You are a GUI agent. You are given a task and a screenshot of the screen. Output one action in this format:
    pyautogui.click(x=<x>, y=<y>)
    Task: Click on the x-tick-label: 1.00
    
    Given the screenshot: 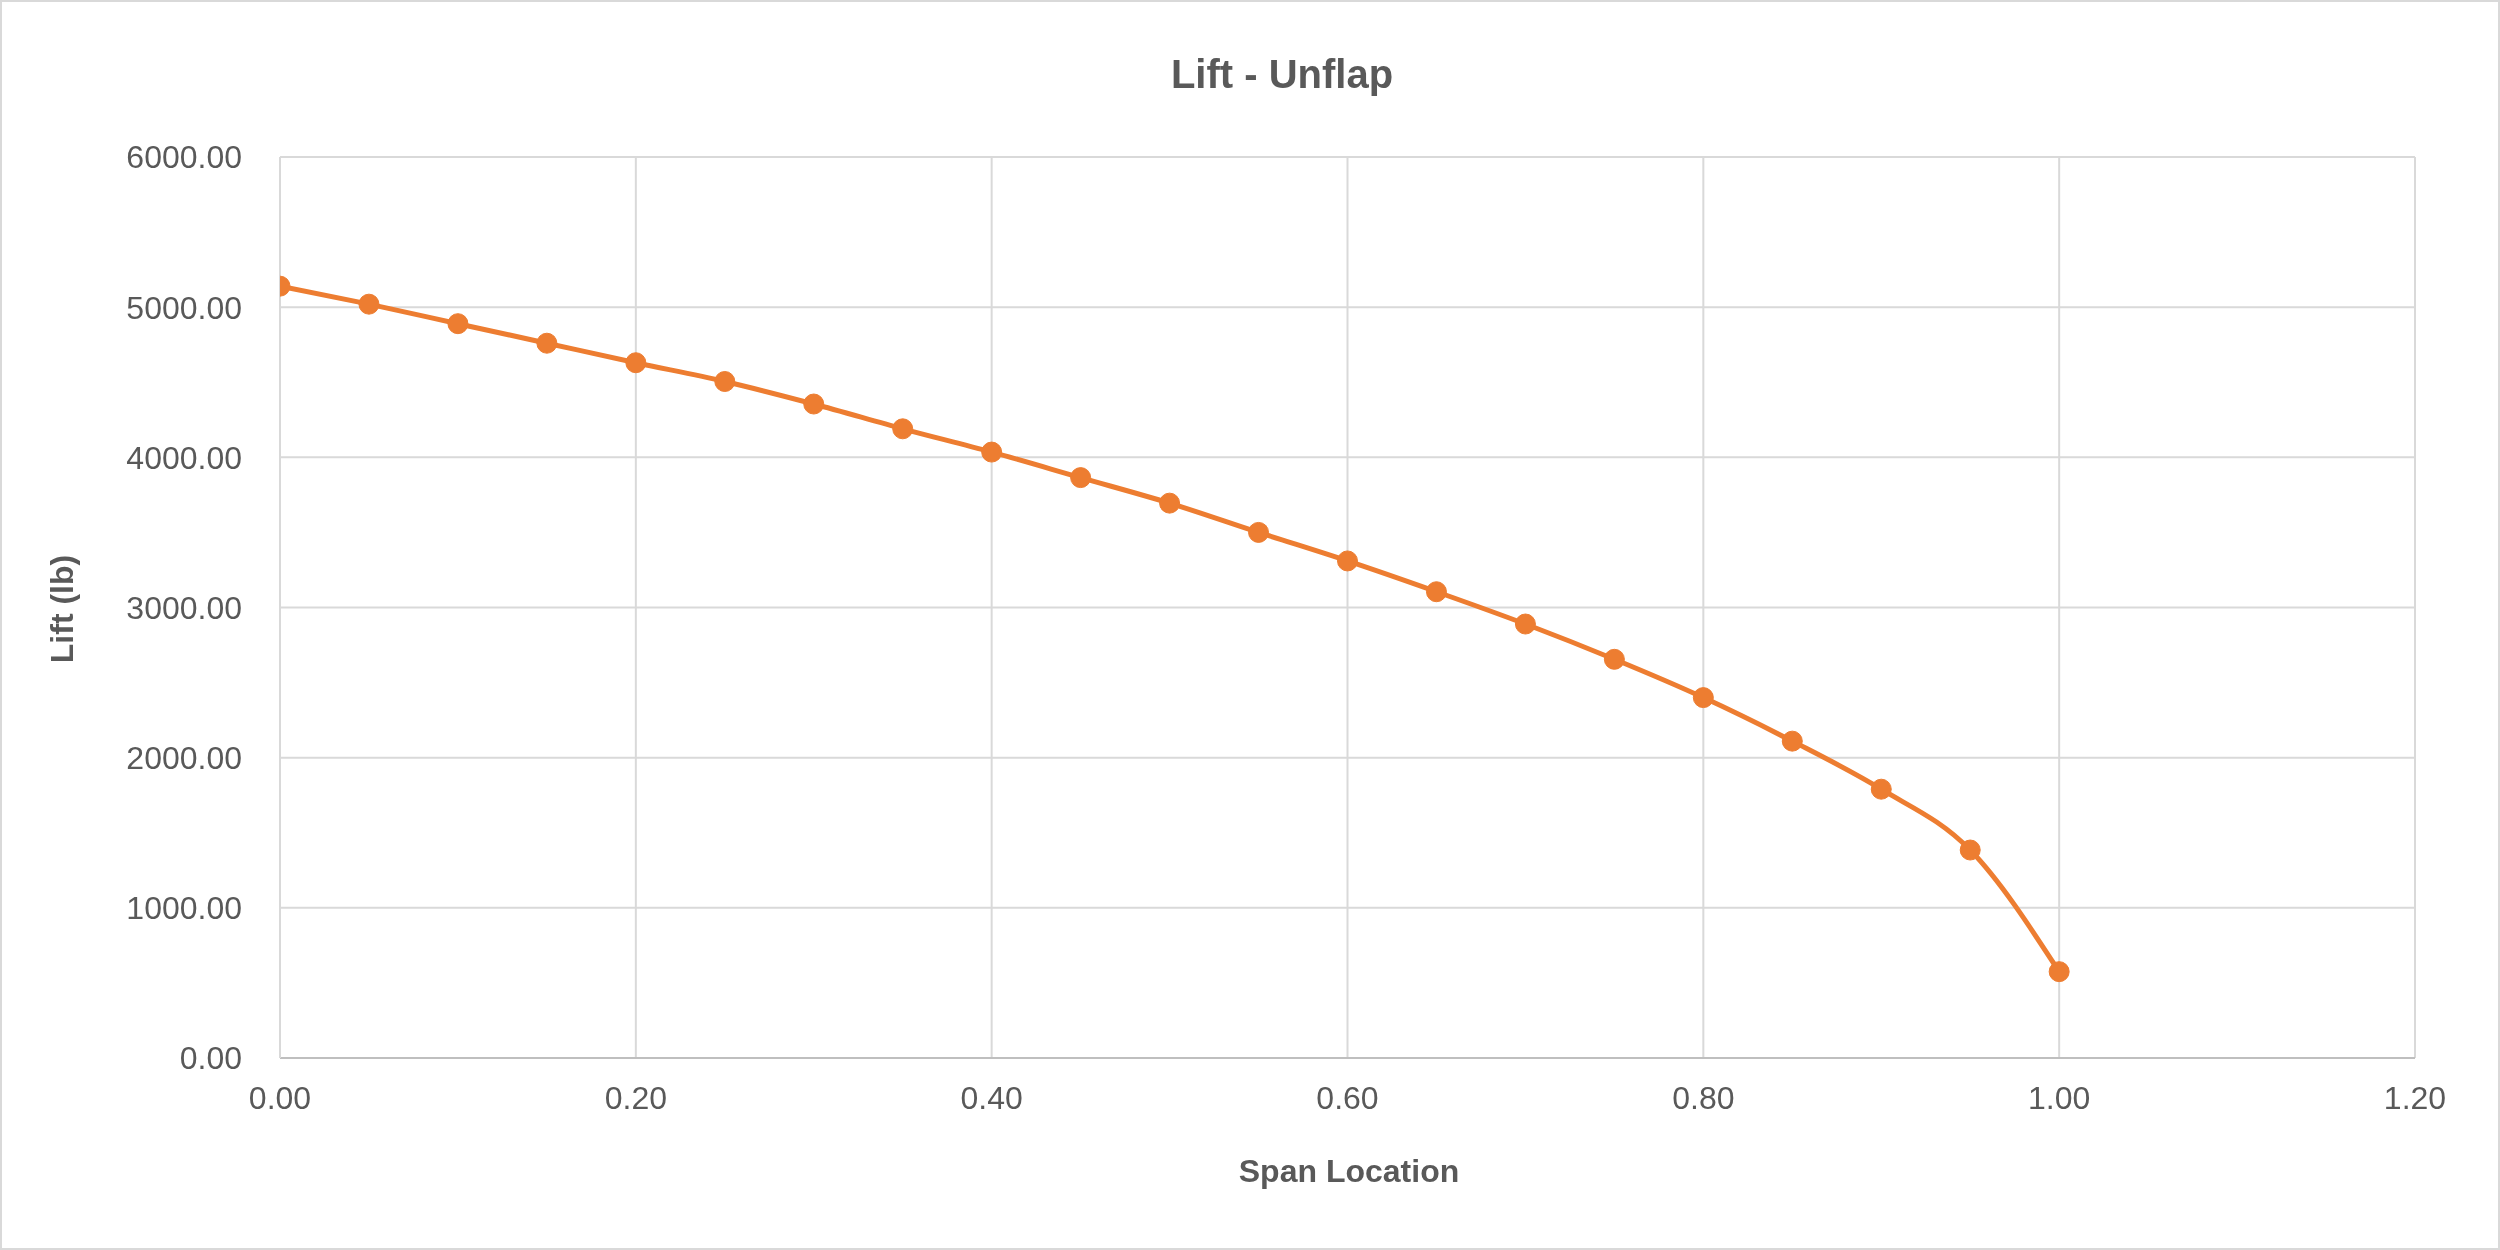 What is the action you would take?
    pyautogui.click(x=2059, y=1097)
    